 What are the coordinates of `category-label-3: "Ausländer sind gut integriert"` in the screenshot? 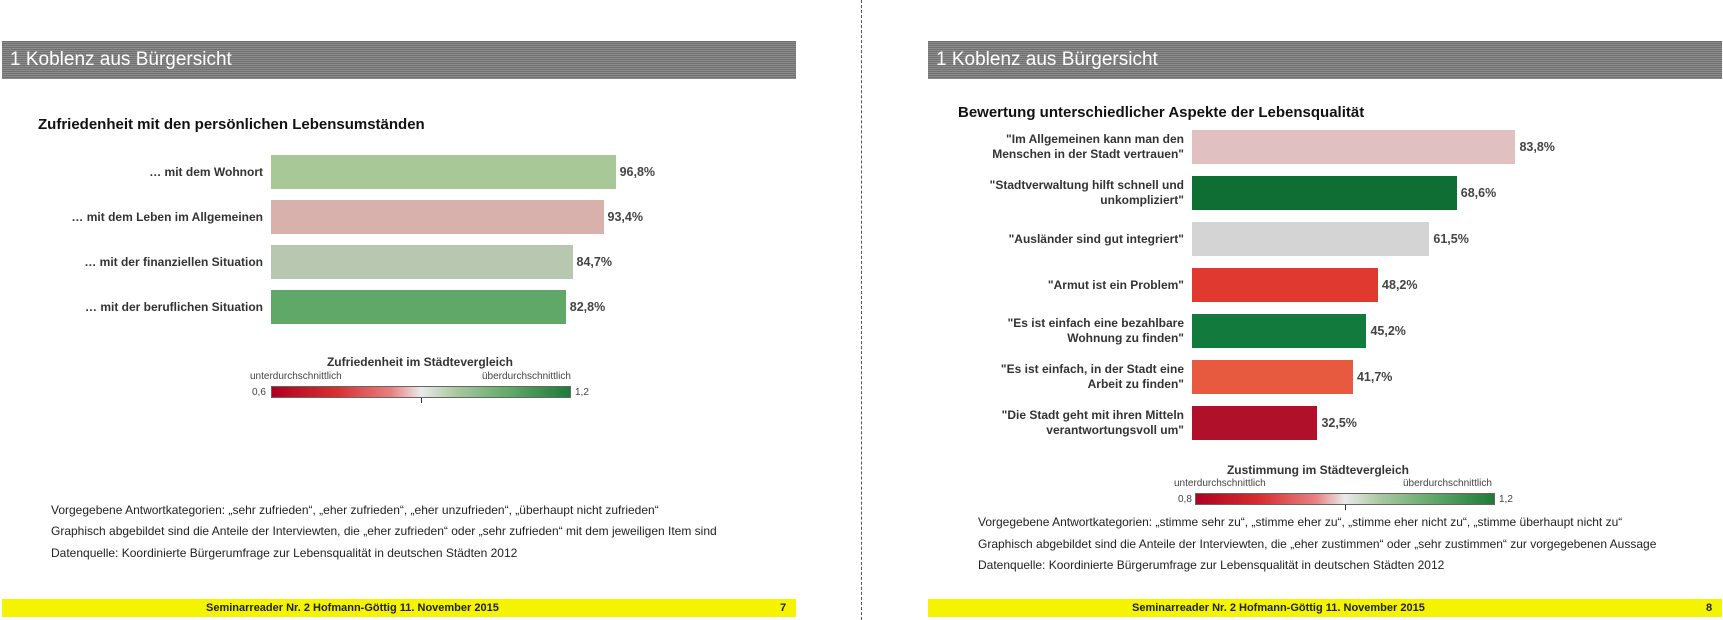 It's located at (1074, 239).